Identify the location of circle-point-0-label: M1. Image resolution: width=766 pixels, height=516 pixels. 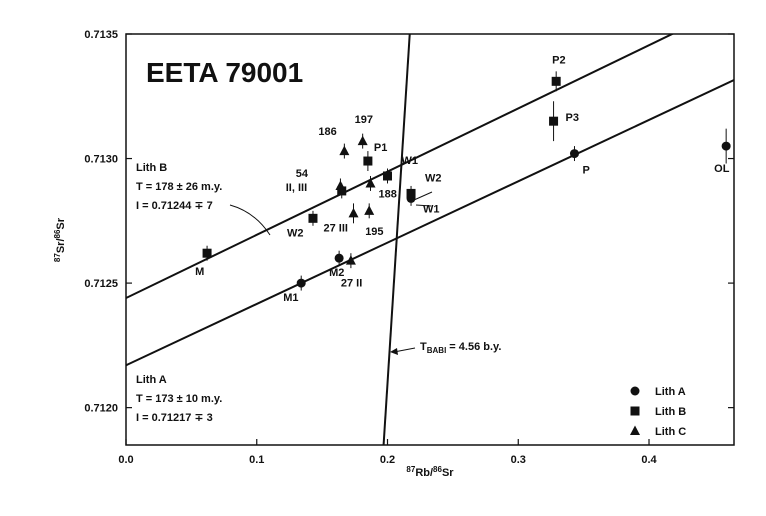
(290, 298).